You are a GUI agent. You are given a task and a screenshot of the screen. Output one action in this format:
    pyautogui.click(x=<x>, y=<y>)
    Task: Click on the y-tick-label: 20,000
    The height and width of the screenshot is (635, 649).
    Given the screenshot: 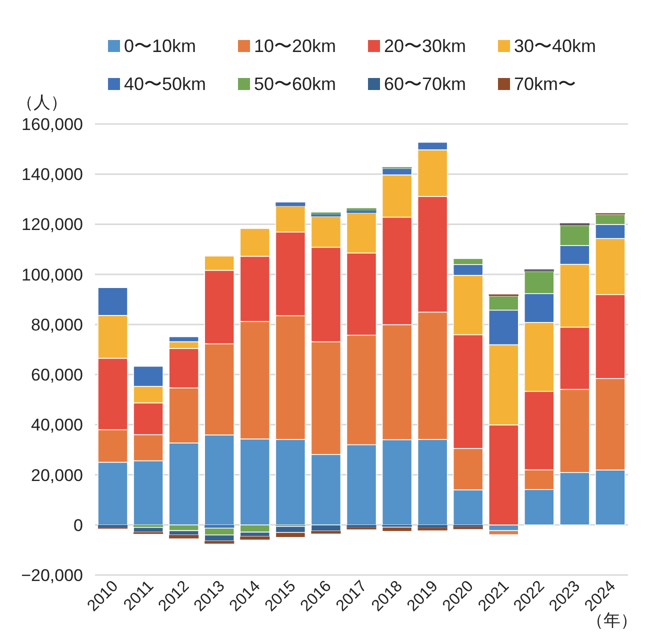 What is the action you would take?
    pyautogui.click(x=57, y=475)
    